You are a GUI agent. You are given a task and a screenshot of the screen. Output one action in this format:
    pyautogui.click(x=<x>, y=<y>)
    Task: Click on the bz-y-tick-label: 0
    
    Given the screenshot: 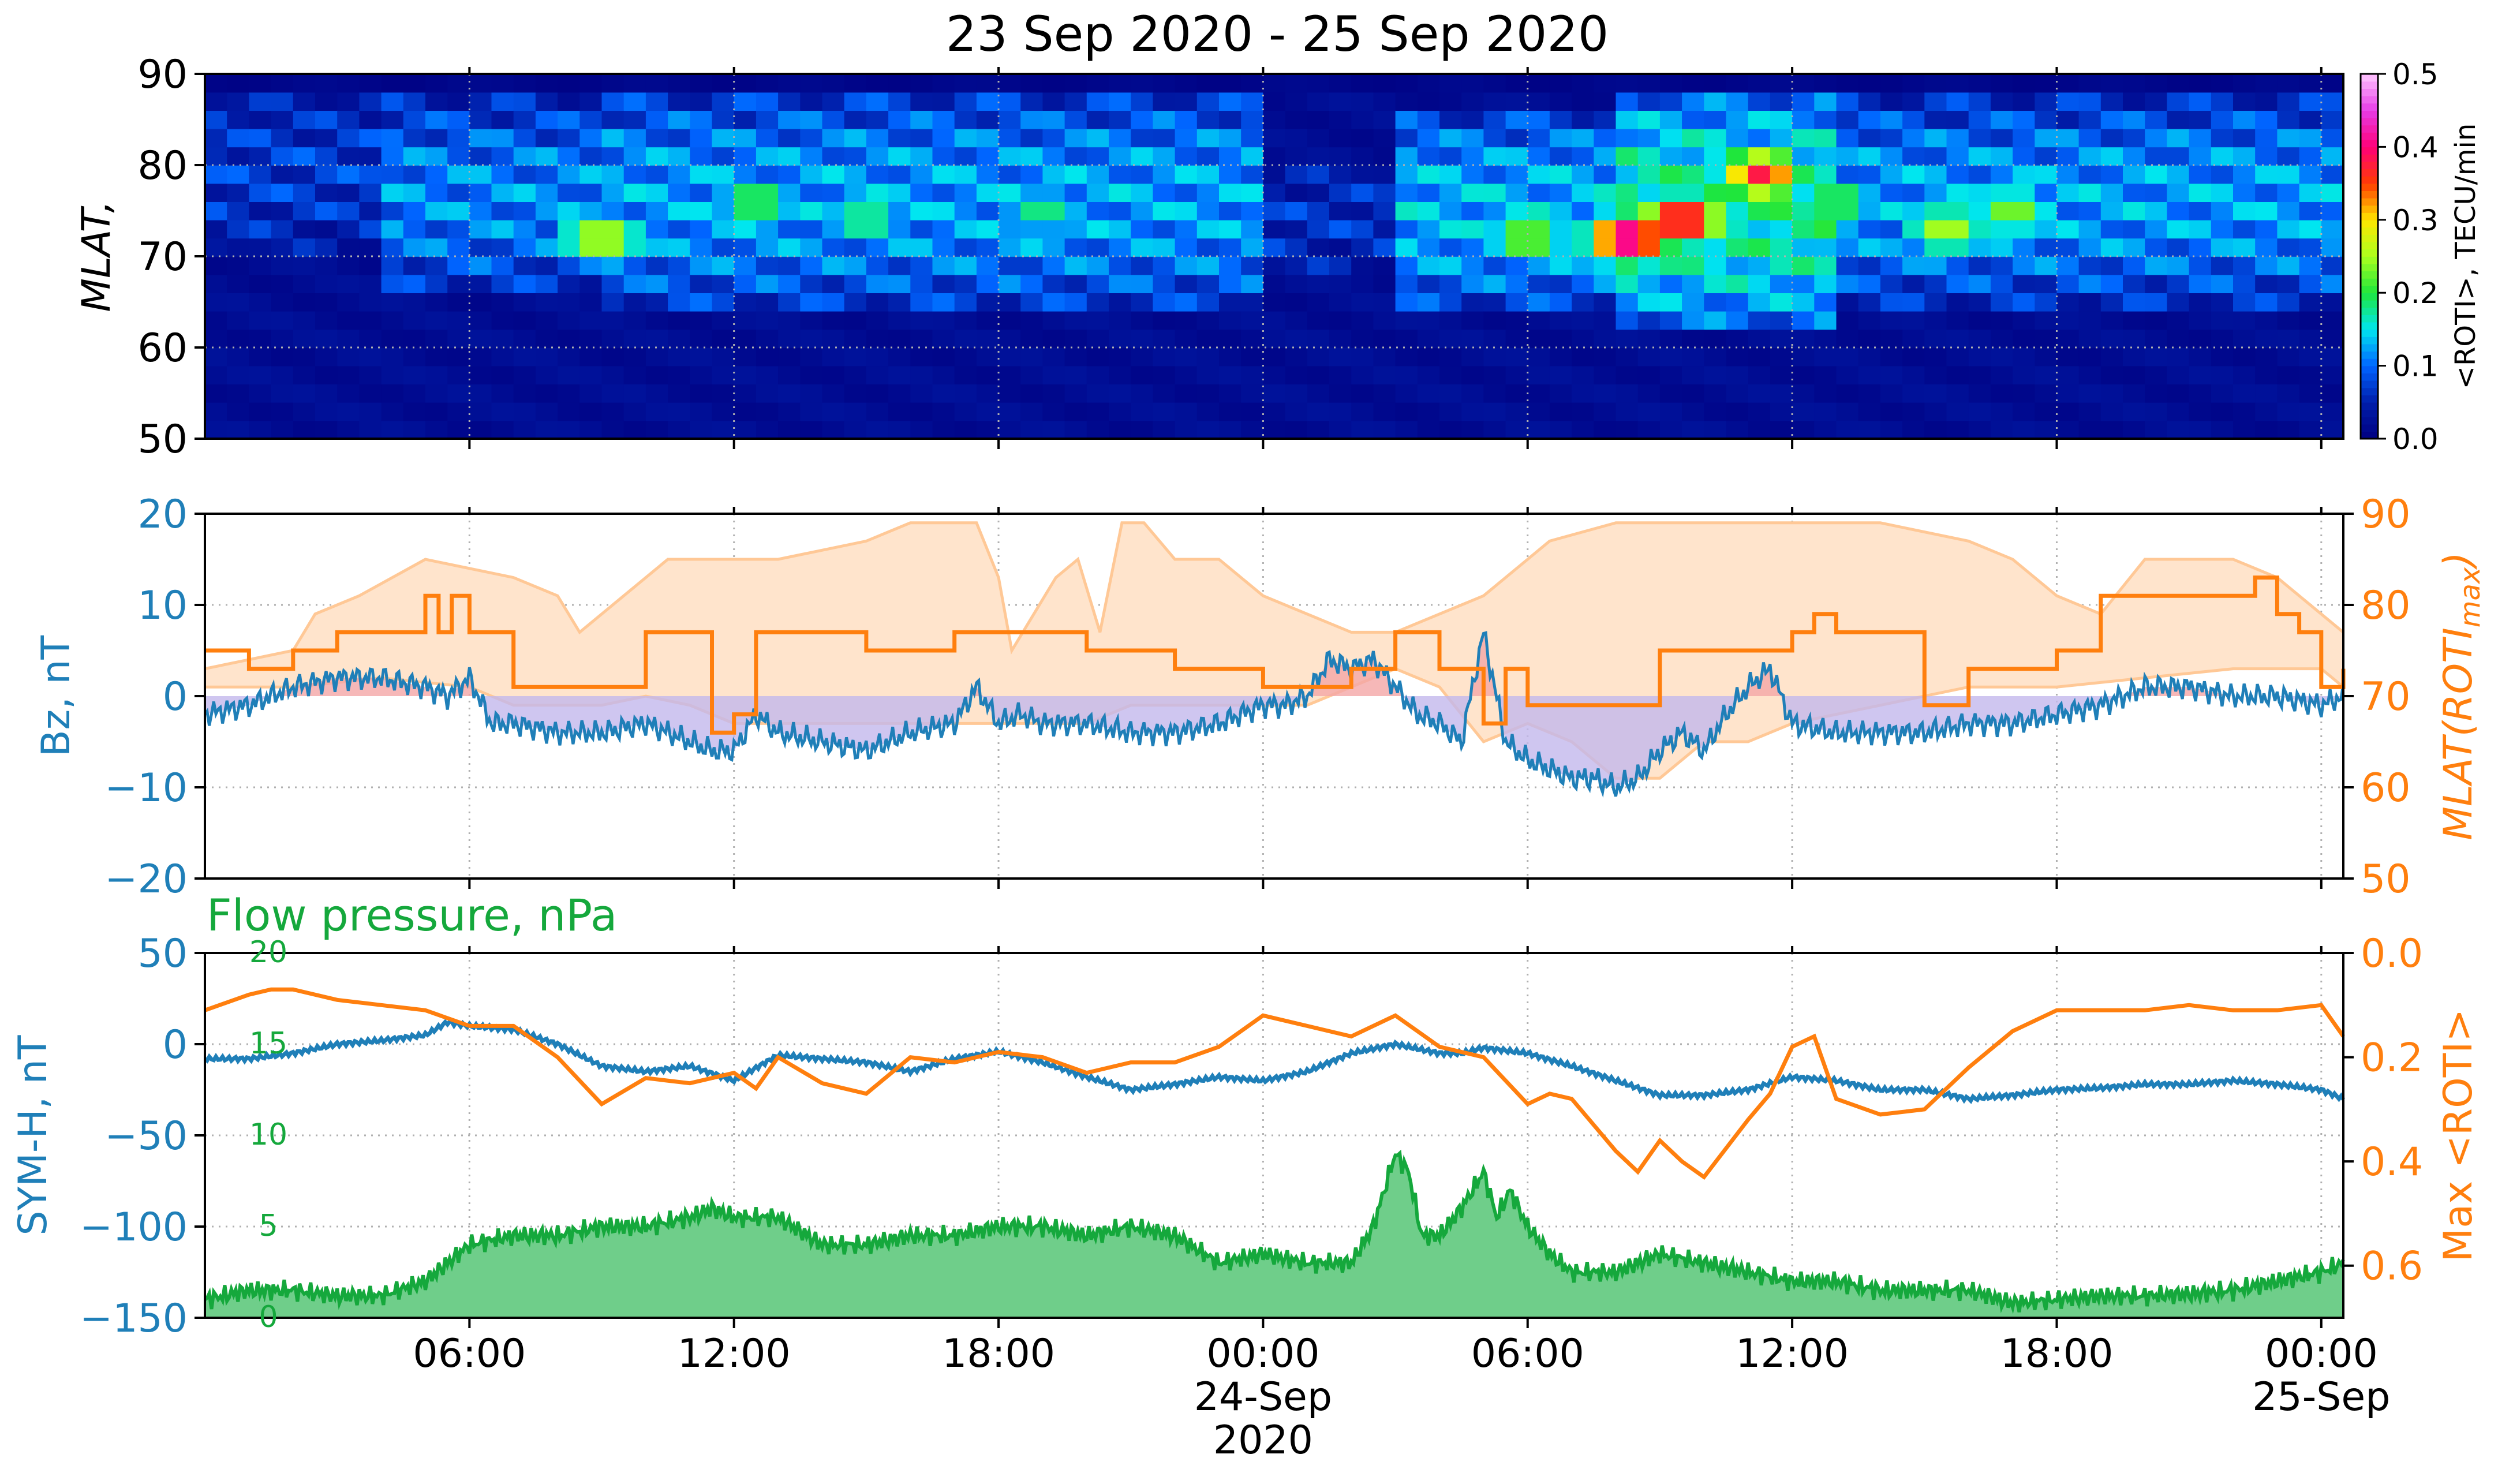 What is the action you would take?
    pyautogui.click(x=175, y=697)
    